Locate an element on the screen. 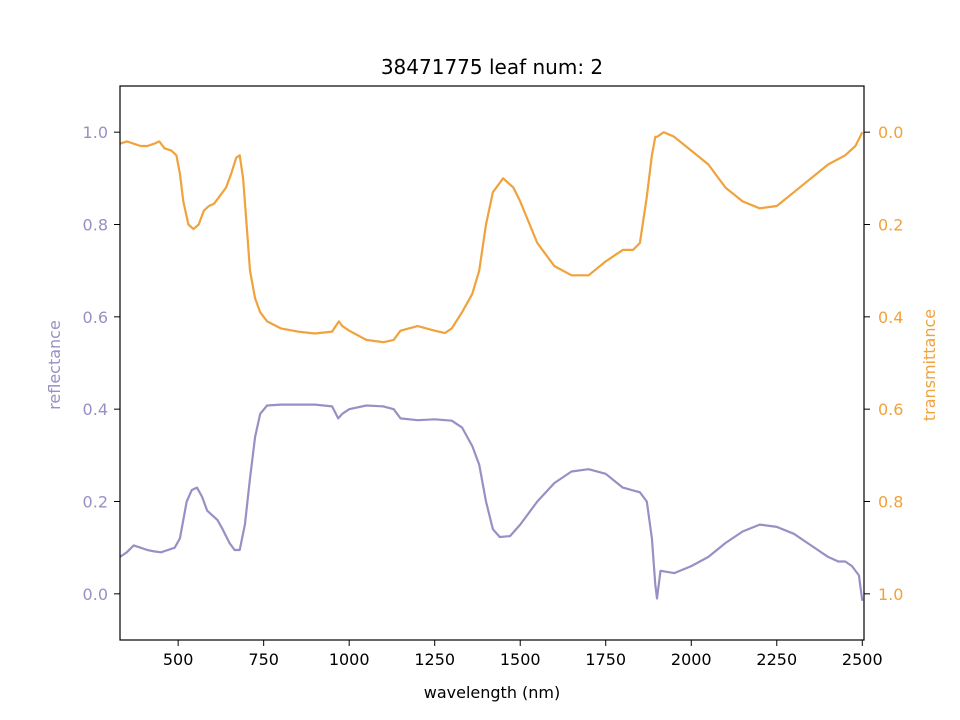  right-tick-label: 0.0 is located at coordinates (890, 132).